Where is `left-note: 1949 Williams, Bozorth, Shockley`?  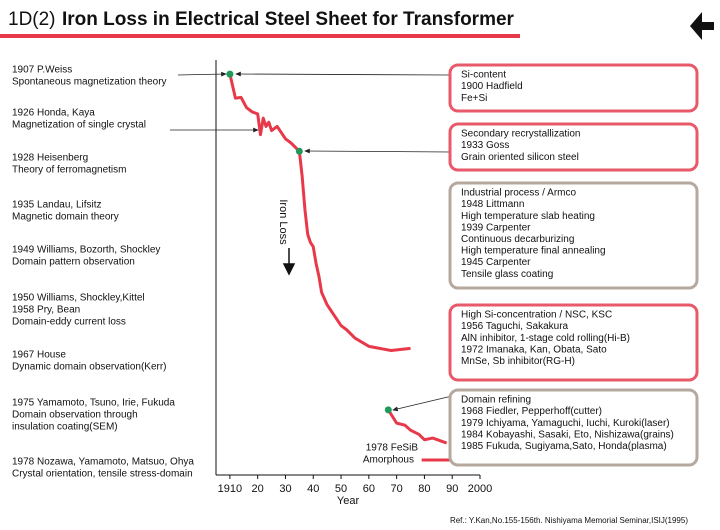
left-note: 1949 Williams, Bozorth, Shockley is located at coordinates (86, 250).